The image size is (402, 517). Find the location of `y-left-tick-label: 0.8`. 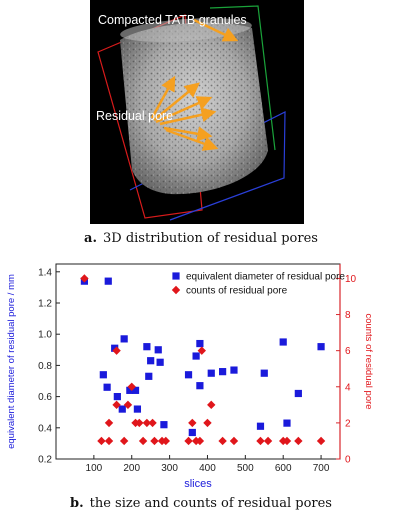

y-left-tick-label: 0.8 is located at coordinates (45, 366).